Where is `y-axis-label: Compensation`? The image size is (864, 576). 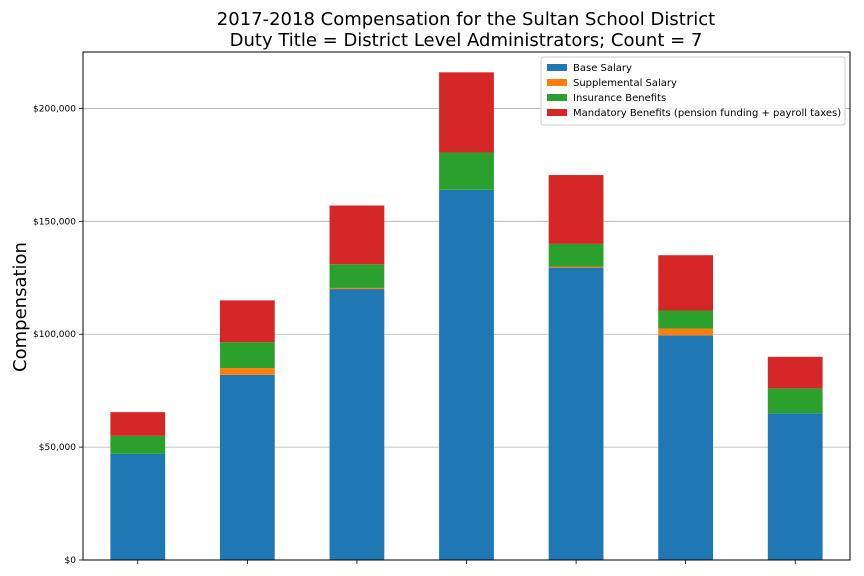 y-axis-label: Compensation is located at coordinates (20, 307).